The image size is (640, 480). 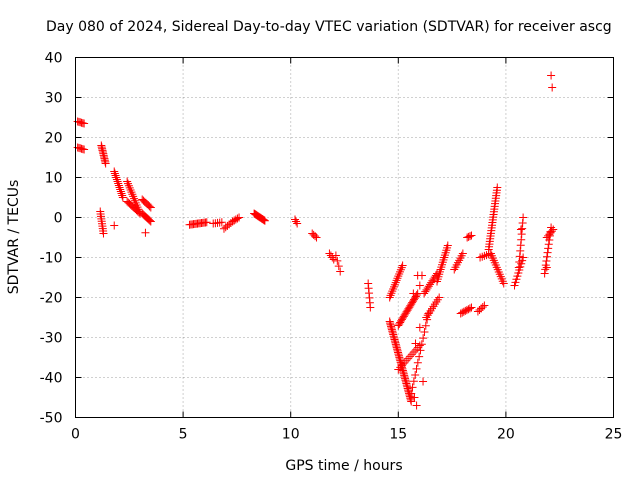 I want to click on y-tick-label: 30, so click(x=54, y=99).